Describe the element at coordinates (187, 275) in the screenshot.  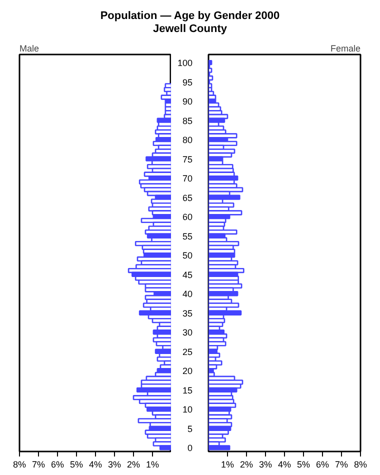
I see `y-tick-label: 45` at that location.